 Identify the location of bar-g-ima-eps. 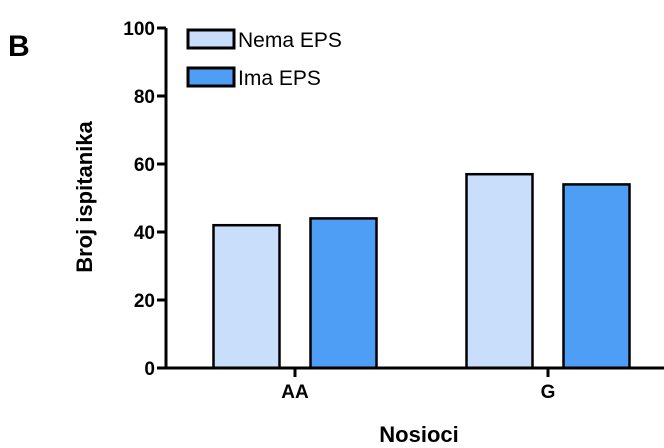
(596, 276).